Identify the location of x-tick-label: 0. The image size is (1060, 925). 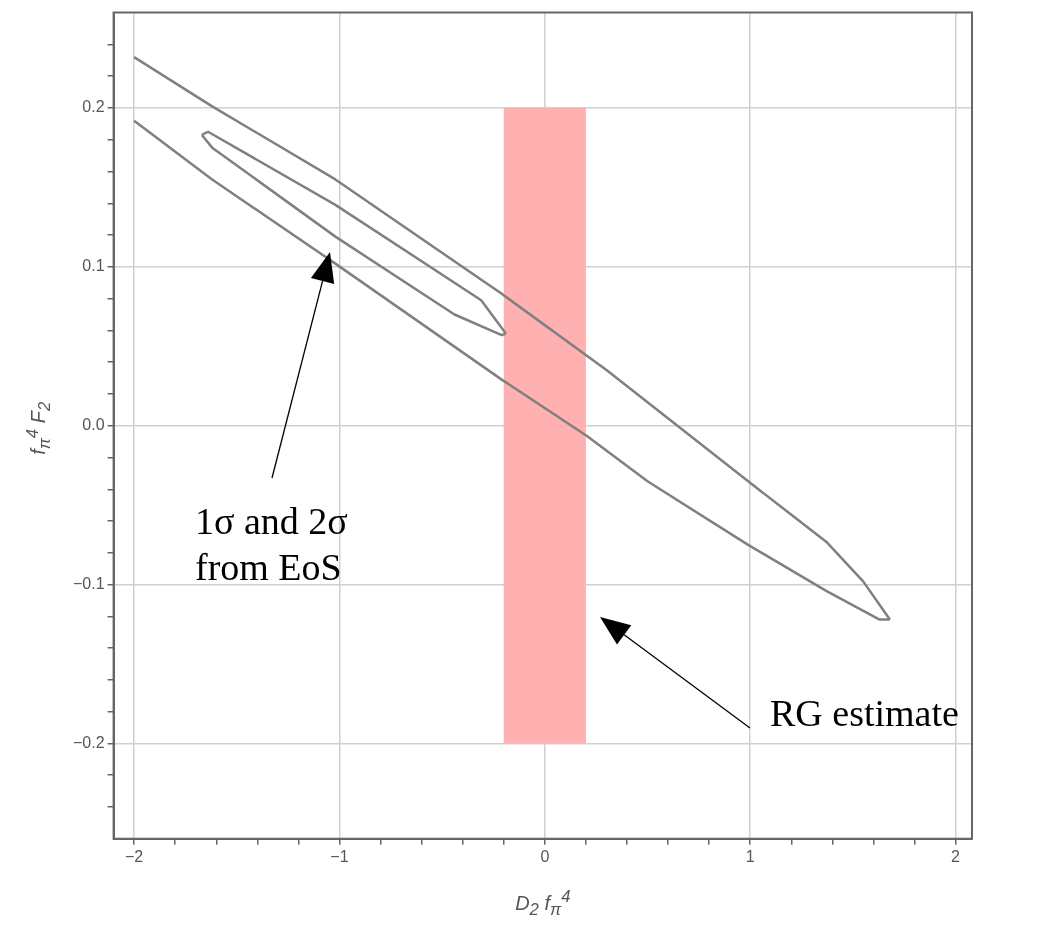
(545, 856).